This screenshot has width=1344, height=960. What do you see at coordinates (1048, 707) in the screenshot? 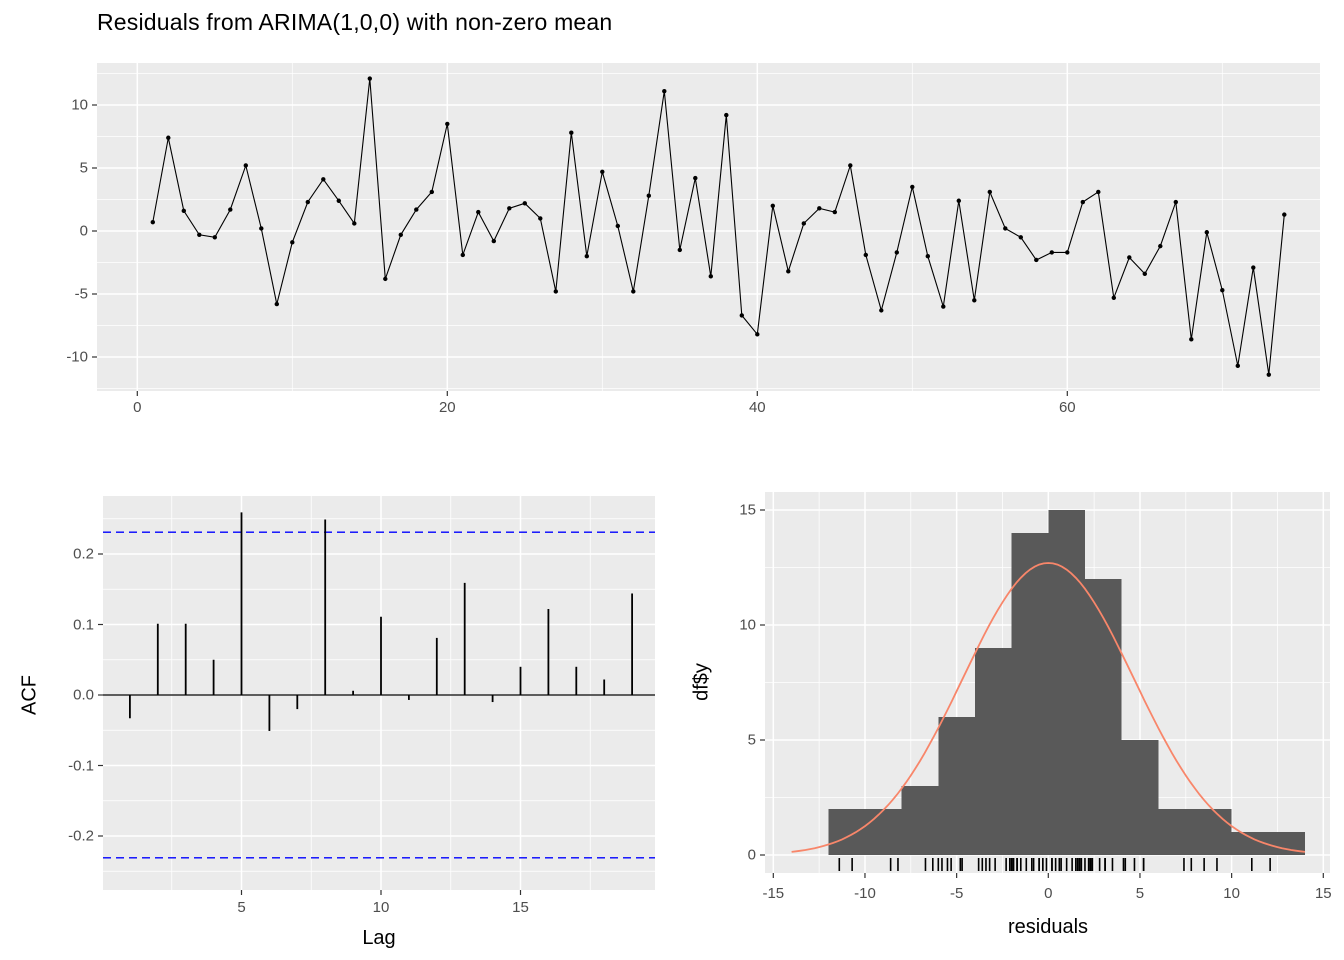
I see `normal-density-curve` at bounding box center [1048, 707].